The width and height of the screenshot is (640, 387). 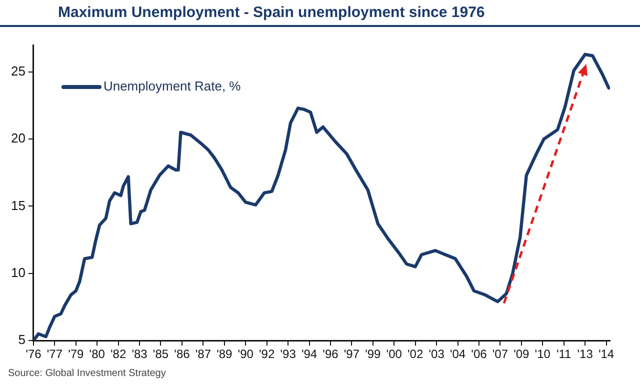 What do you see at coordinates (522, 354) in the screenshot?
I see `x-tick-label: '09` at bounding box center [522, 354].